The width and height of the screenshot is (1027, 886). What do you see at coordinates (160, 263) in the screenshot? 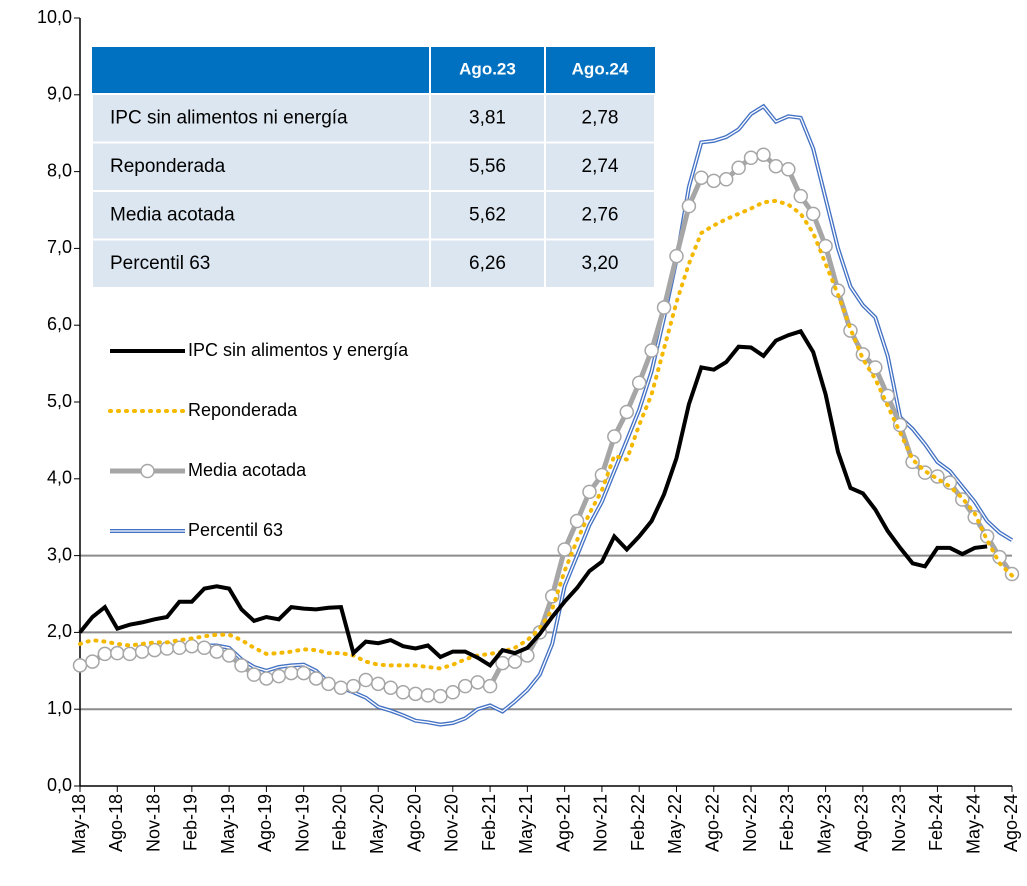
I see `table-cell: Percentil 63` at bounding box center [160, 263].